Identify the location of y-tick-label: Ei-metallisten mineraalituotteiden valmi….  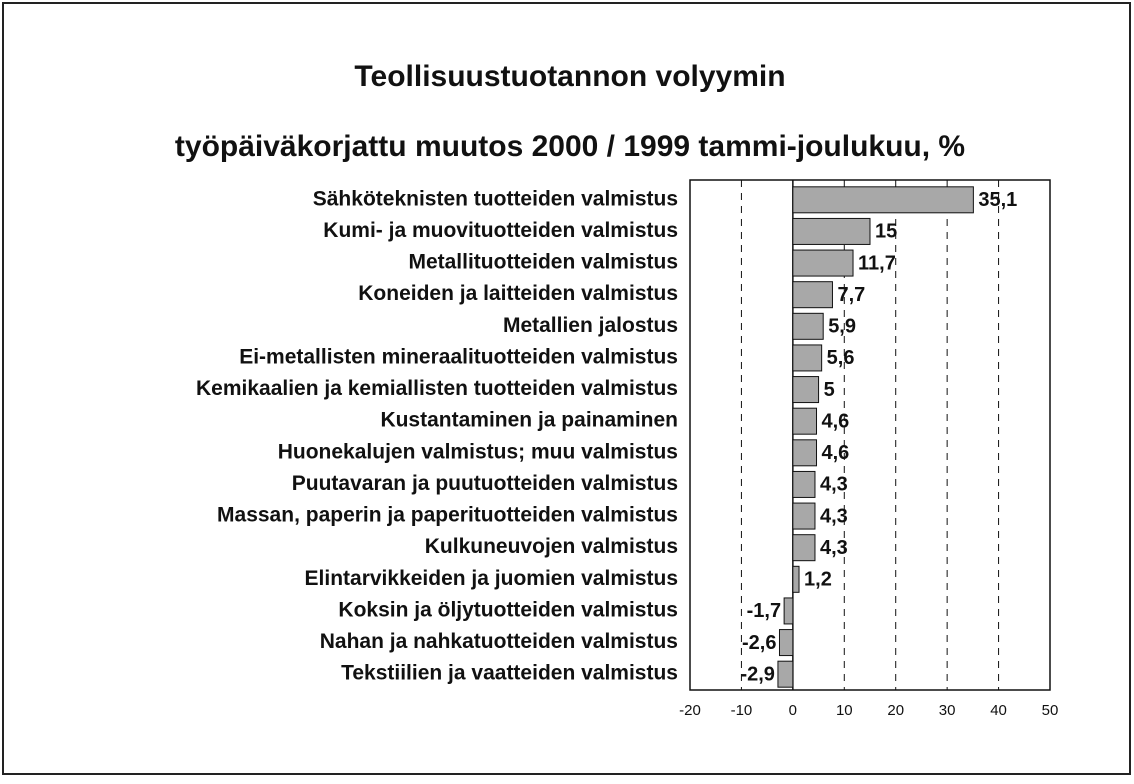
(458, 356).